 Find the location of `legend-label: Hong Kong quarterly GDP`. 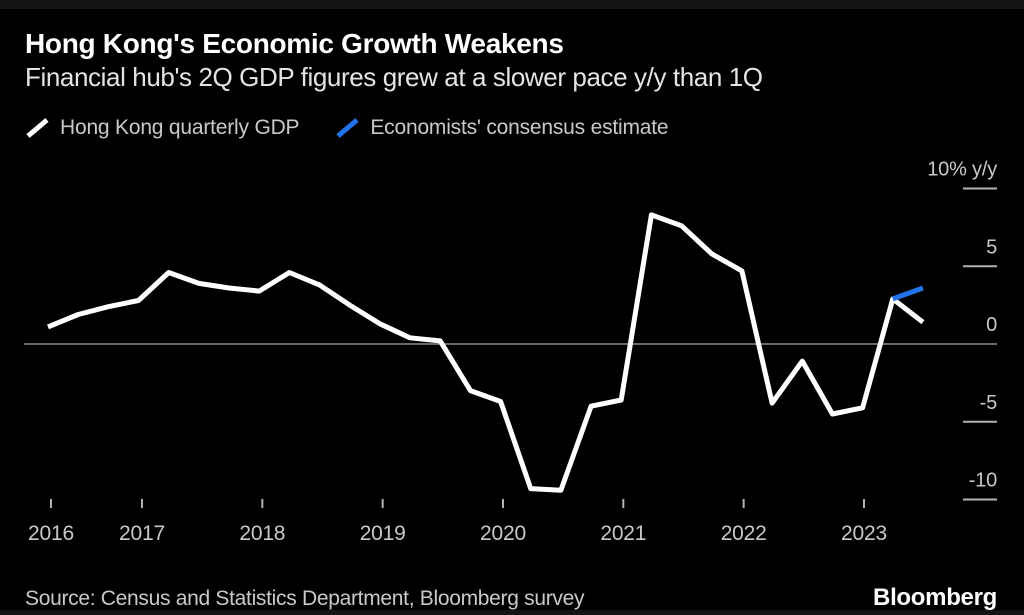

legend-label: Hong Kong quarterly GDP is located at coordinates (180, 127).